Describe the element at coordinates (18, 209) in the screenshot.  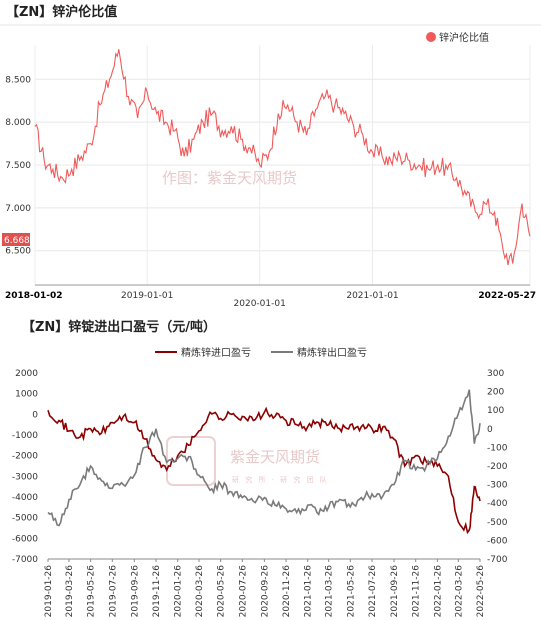
I see `chart1-y-tick-label: 7.000` at that location.